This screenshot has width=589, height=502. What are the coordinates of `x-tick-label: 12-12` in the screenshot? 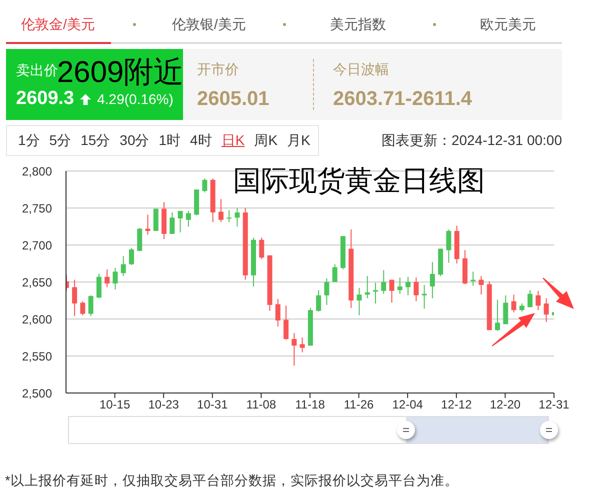 It's located at (456, 405).